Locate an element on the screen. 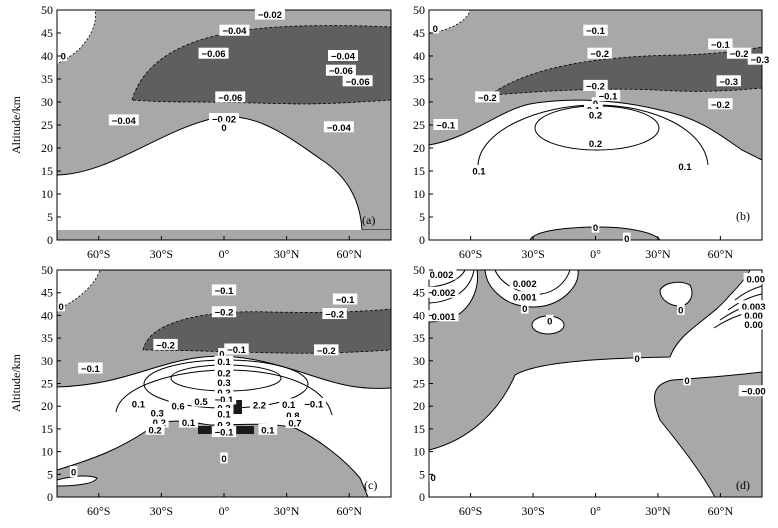 Image resolution: width=778 pixels, height=528 pixels. panel-b-ytick-label: 40 is located at coordinates (419, 56).